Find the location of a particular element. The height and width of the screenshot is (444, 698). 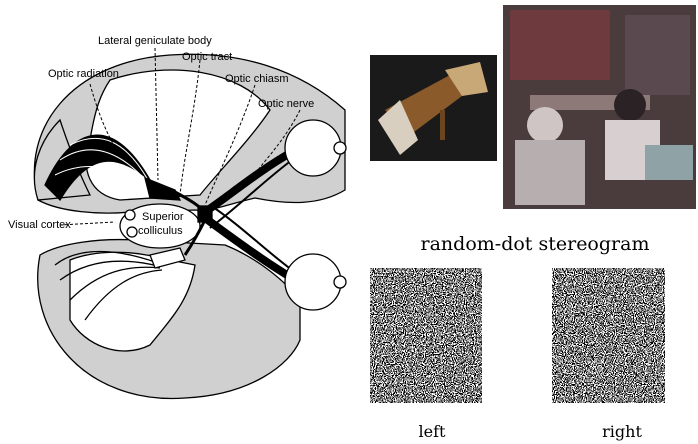

random-dot-noise-right is located at coordinates (608, 335).